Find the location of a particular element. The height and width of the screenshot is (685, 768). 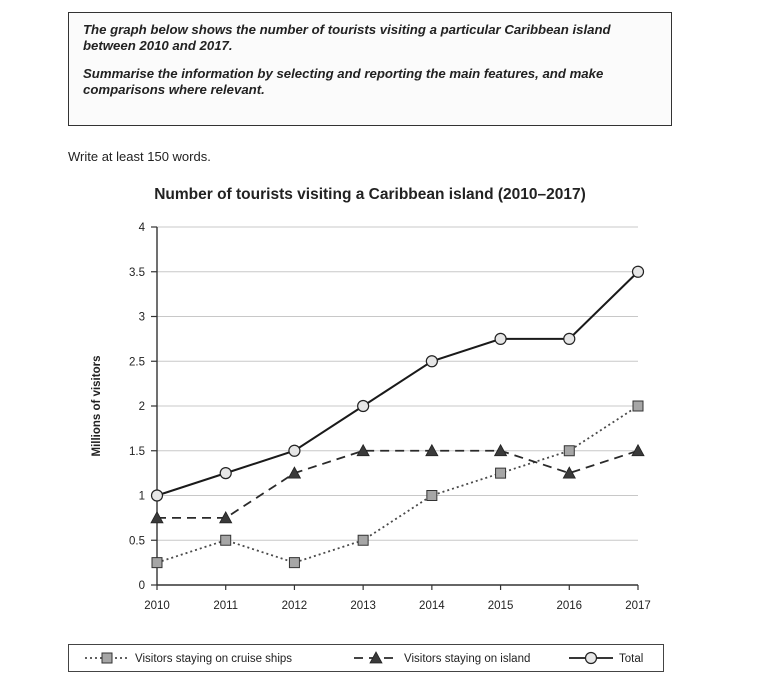

x-tick-label: 2010 is located at coordinates (157, 606).